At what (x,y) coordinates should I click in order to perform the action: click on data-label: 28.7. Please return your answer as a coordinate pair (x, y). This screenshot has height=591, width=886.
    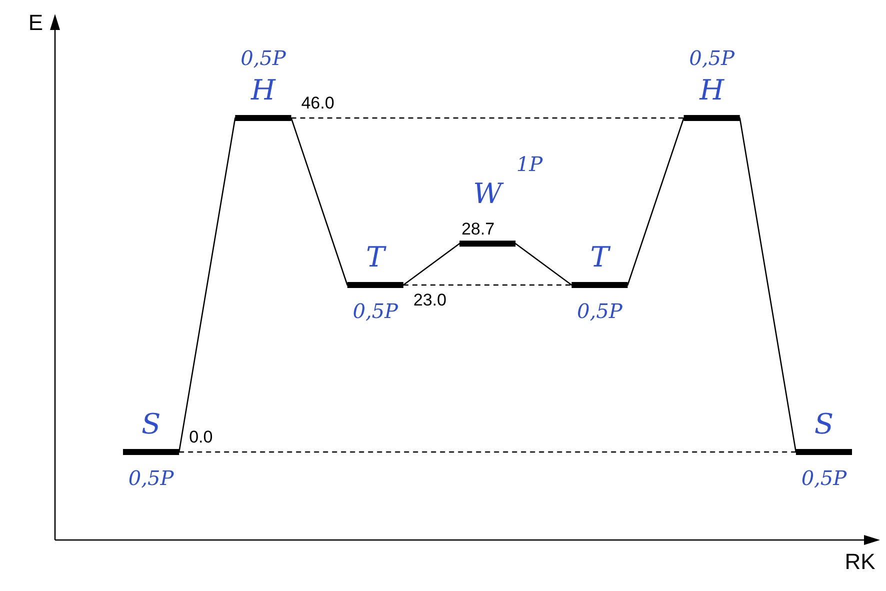
    Looking at the image, I should click on (478, 228).